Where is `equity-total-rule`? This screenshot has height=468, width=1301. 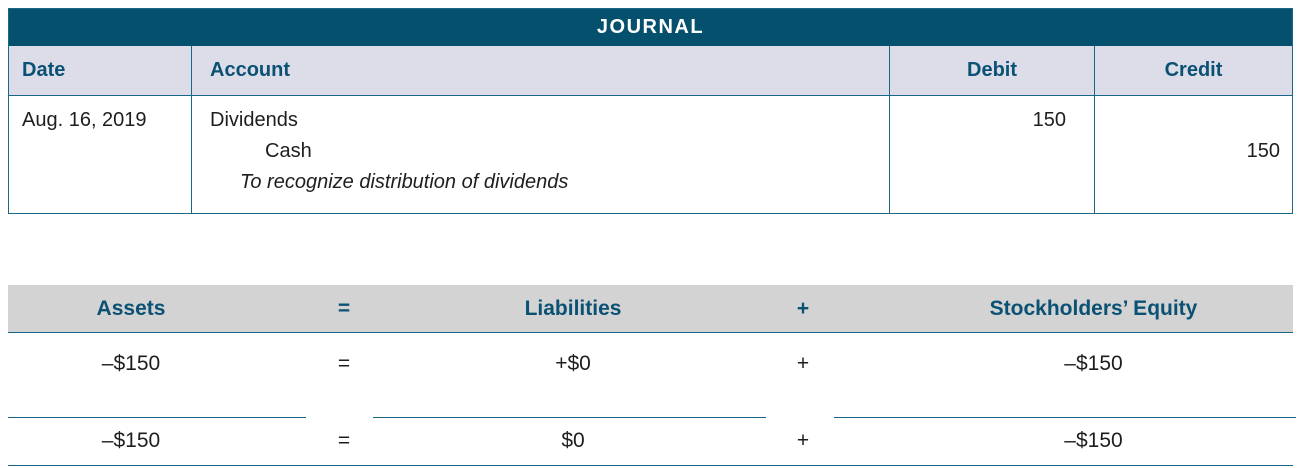 equity-total-rule is located at coordinates (1065, 417).